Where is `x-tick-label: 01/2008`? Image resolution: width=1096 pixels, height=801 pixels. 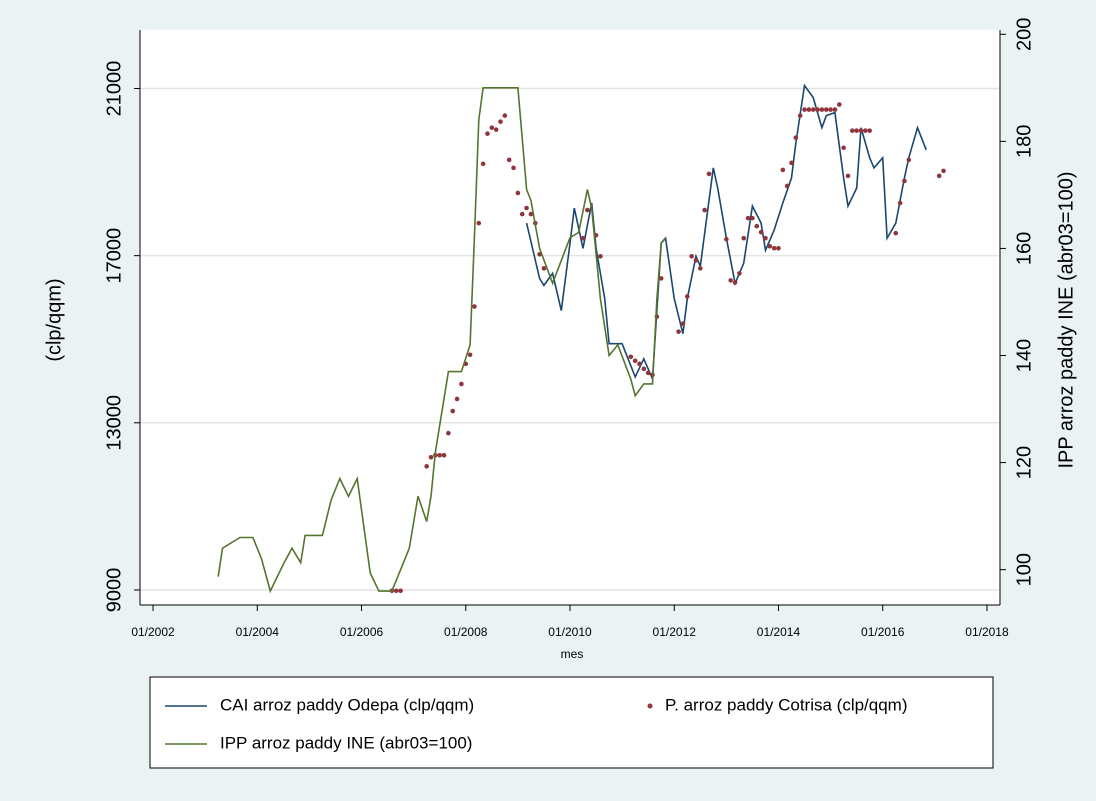
x-tick-label: 01/2008 is located at coordinates (466, 632).